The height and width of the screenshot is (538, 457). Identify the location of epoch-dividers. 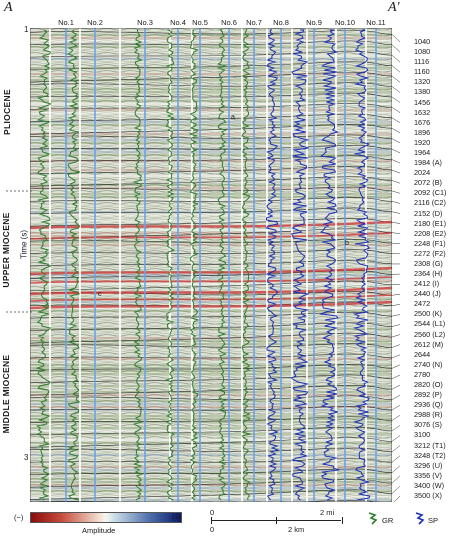
(19, 251).